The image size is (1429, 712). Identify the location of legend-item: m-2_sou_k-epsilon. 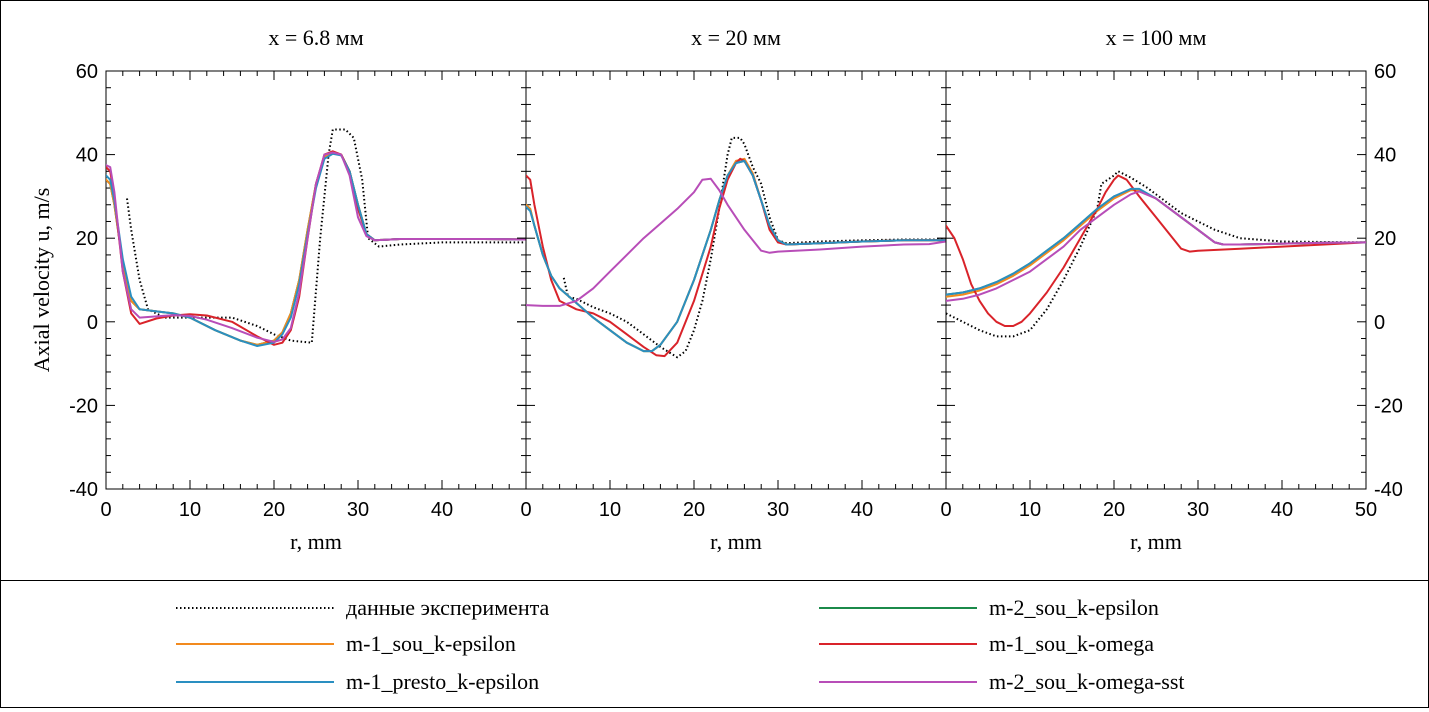
(989, 607).